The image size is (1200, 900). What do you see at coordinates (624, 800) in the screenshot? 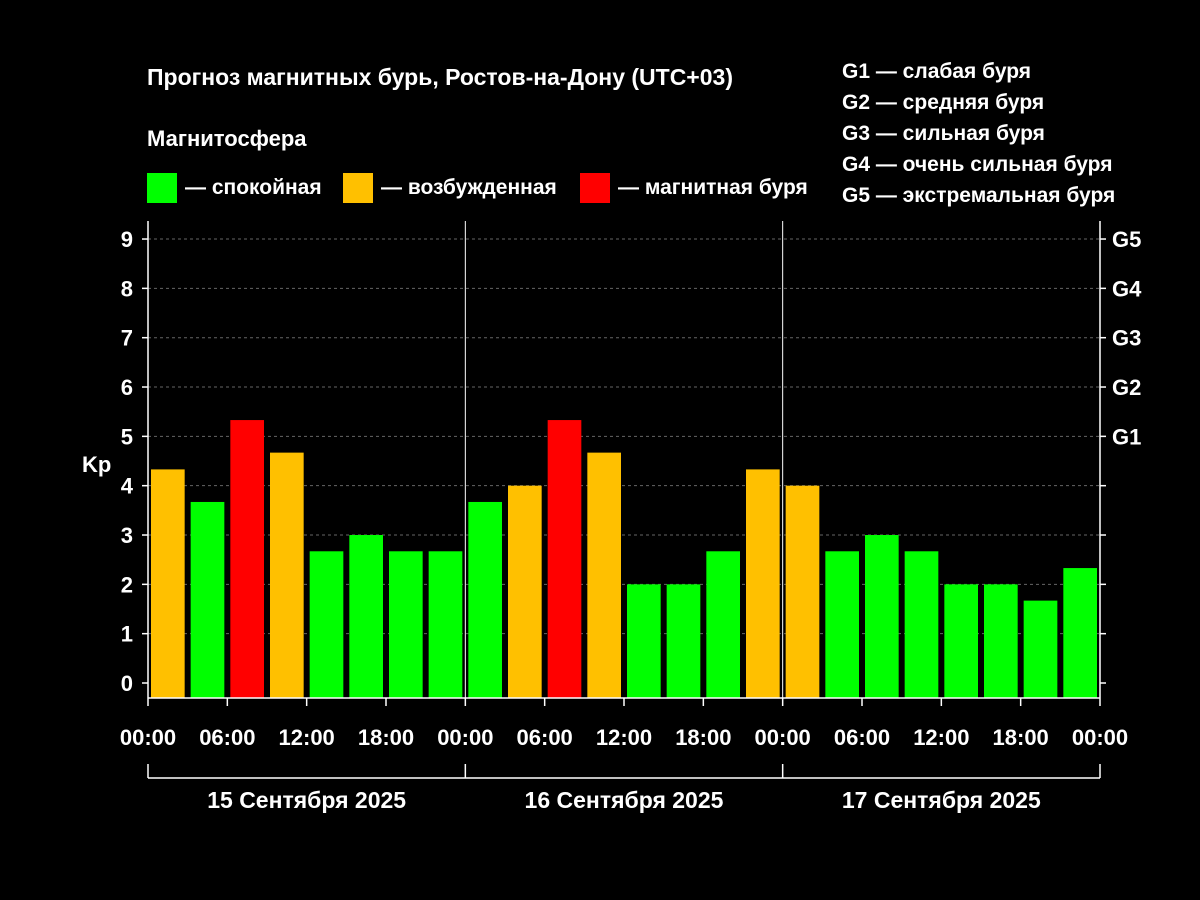
I see `day-label: 16 Сентября 2025` at bounding box center [624, 800].